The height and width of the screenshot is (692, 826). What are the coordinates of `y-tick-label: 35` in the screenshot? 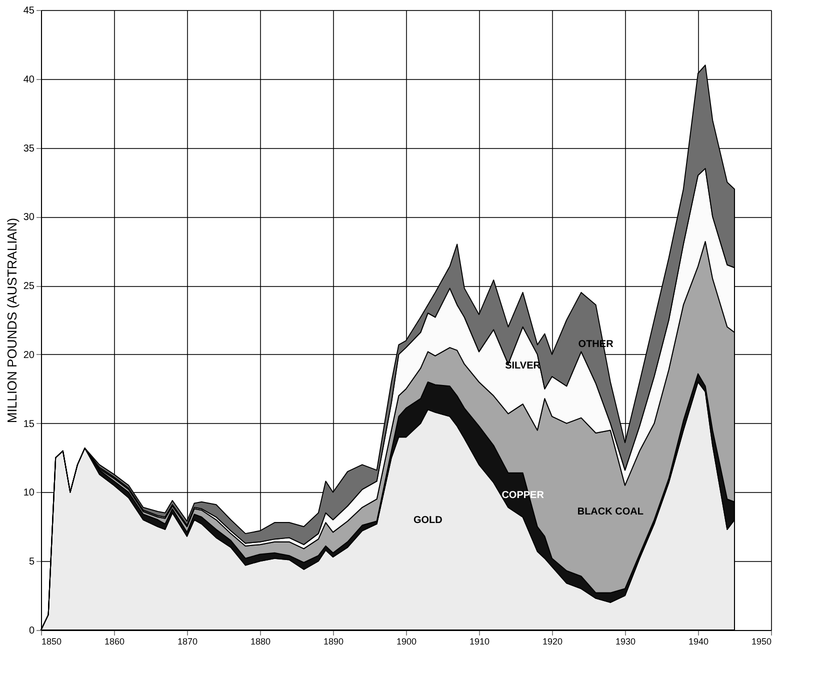 It's located at (29, 148).